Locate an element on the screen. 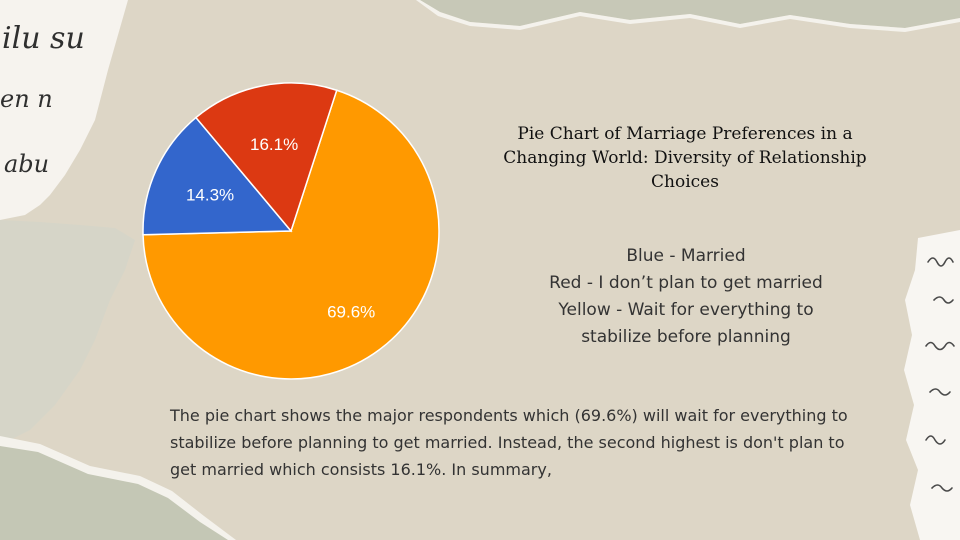 The image size is (960, 540). map-patch-bottom-edge is located at coordinates (118, 488).